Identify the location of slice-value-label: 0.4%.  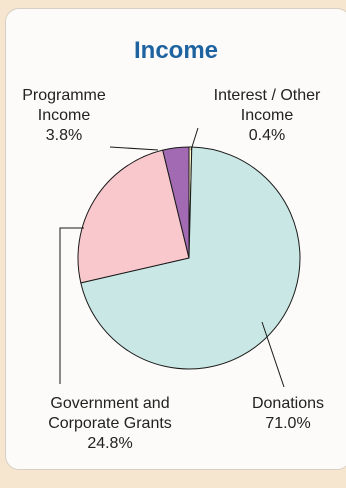
(267, 135).